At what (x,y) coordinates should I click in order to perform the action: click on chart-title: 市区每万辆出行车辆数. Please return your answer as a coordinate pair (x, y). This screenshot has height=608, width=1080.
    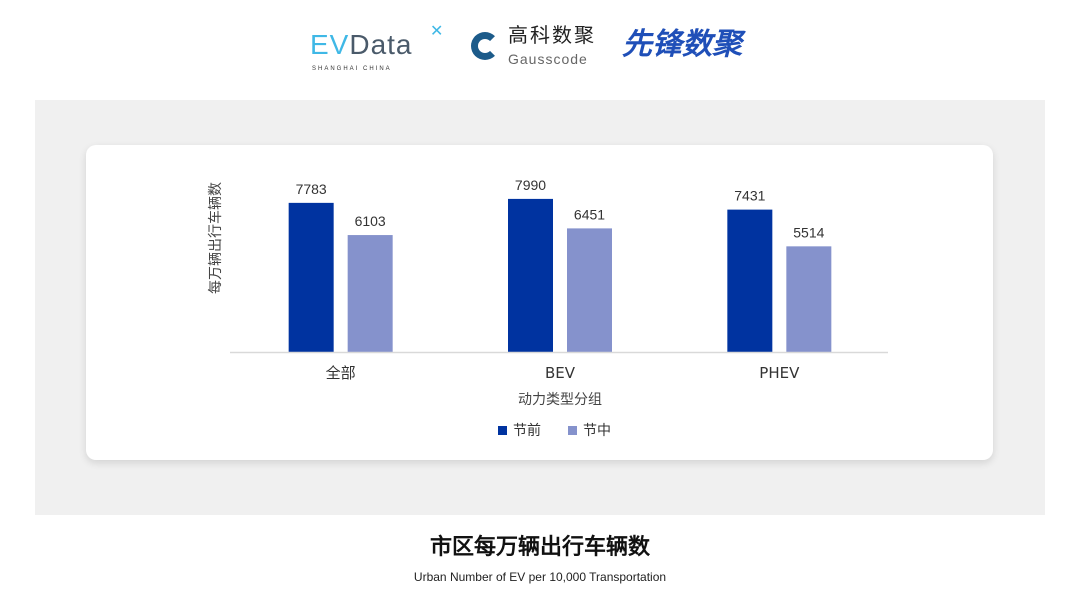
    Looking at the image, I should click on (539, 547).